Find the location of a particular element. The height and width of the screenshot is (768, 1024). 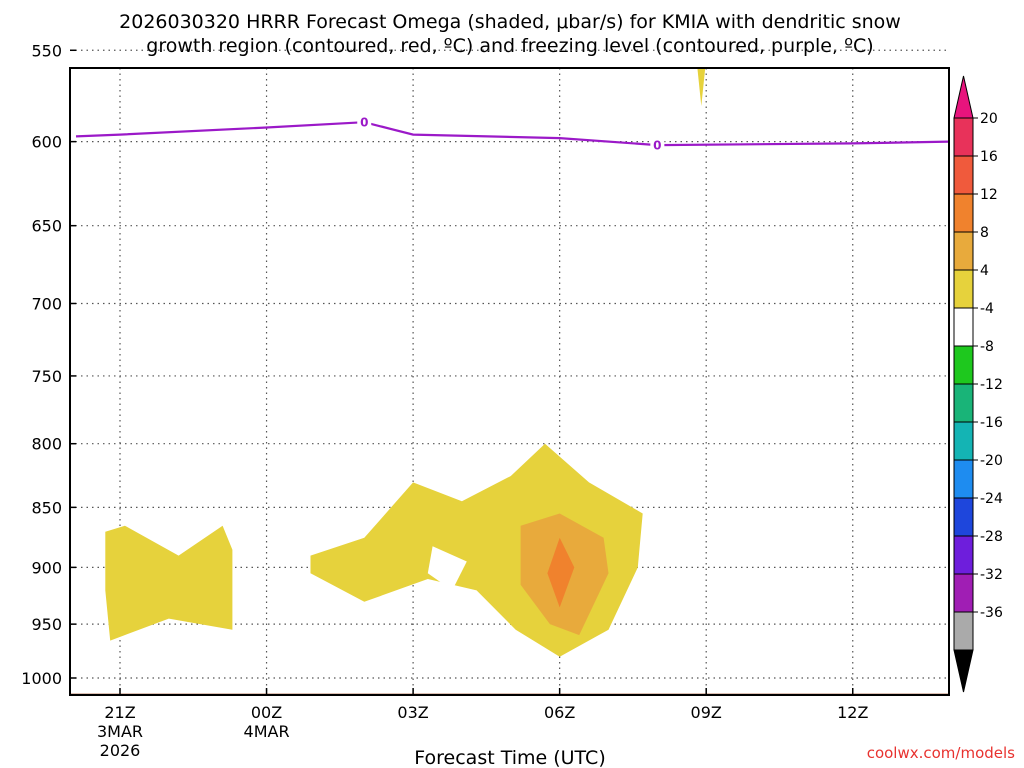

colorbar-label: 4 is located at coordinates (984, 271).